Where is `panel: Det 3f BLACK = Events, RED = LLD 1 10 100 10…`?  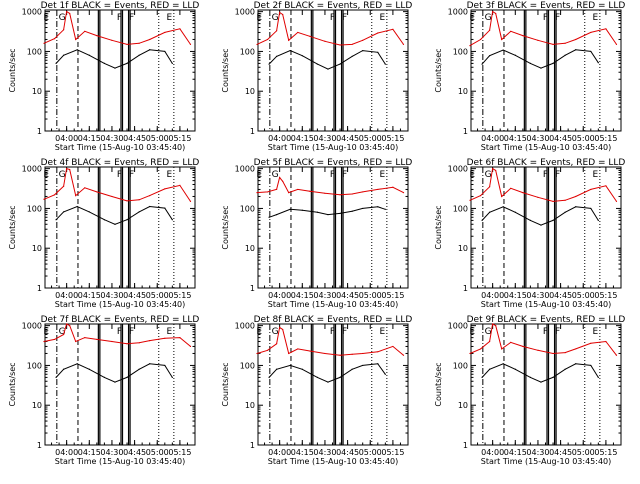 panel: Det 3f BLACK = Events, RED = LLD 1 10 100 10… is located at coordinates (529, 76).